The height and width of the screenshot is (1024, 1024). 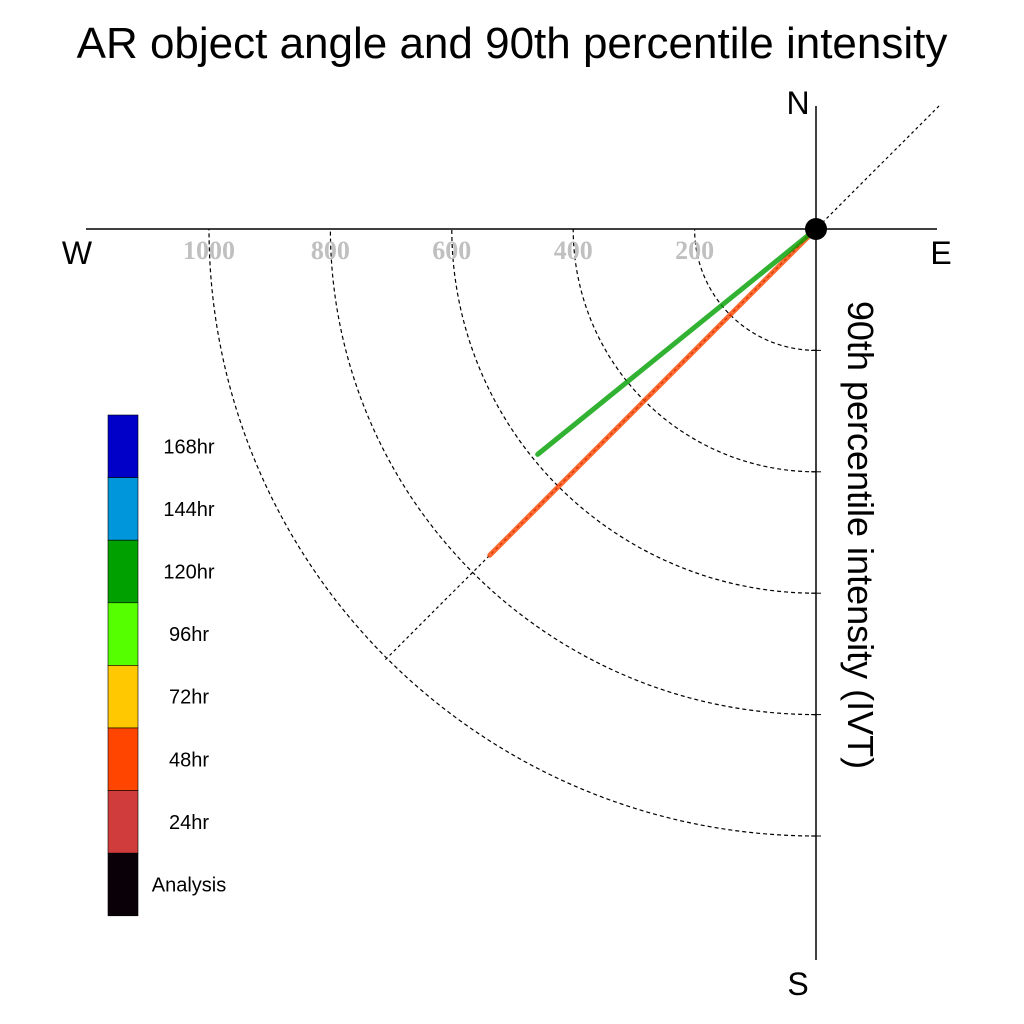 I want to click on ring-label: 600, so click(x=451, y=250).